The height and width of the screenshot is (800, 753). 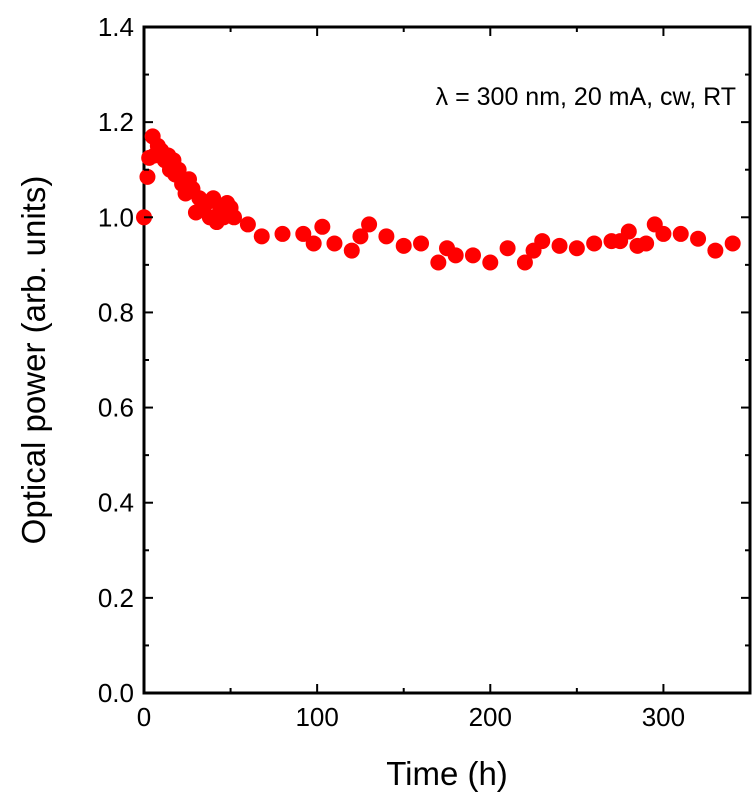 I want to click on x-tick-label: 300, so click(x=663, y=717).